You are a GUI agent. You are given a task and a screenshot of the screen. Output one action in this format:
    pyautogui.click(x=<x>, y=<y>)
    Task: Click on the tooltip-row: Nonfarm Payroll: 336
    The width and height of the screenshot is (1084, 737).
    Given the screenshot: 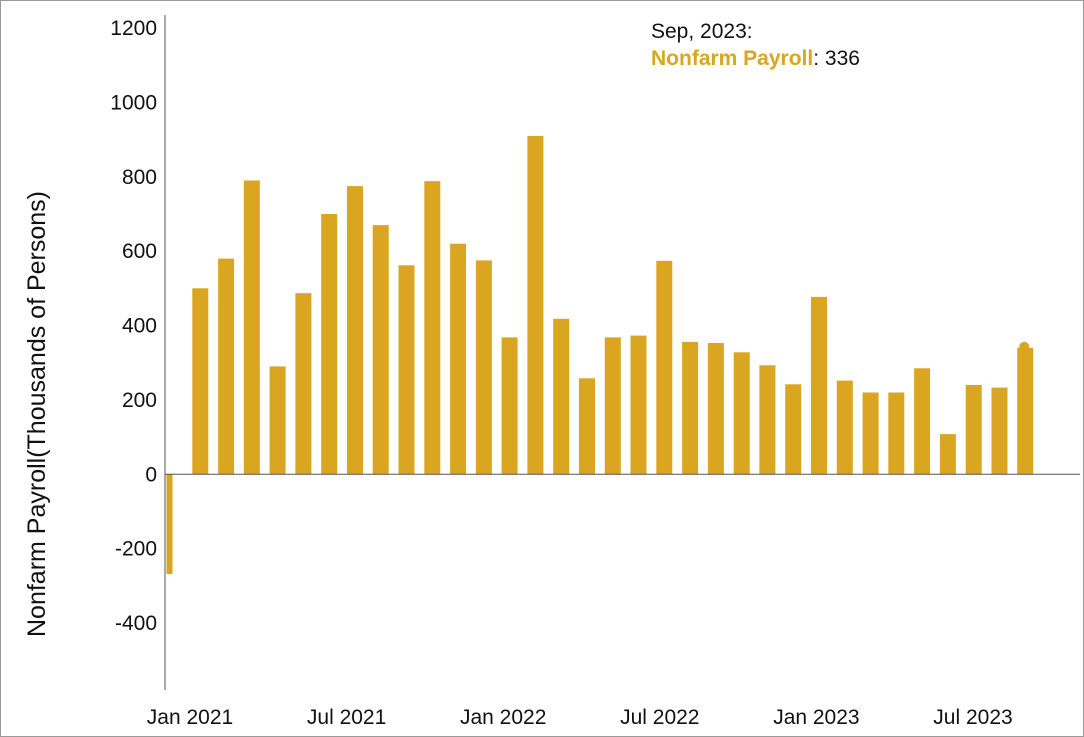 What is the action you would take?
    pyautogui.click(x=755, y=58)
    